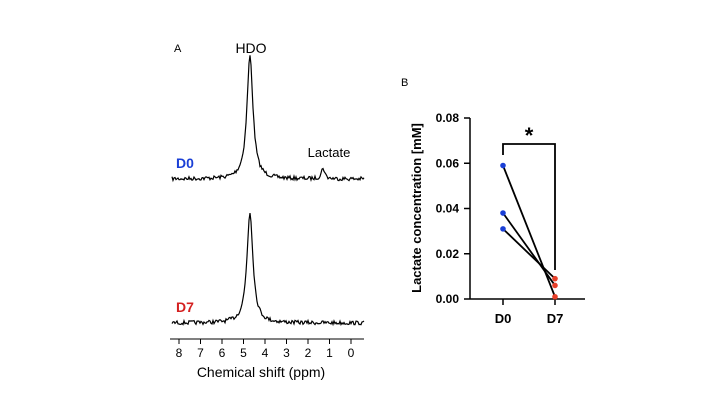  I want to click on x-tick-label-2: 2, so click(308, 353).